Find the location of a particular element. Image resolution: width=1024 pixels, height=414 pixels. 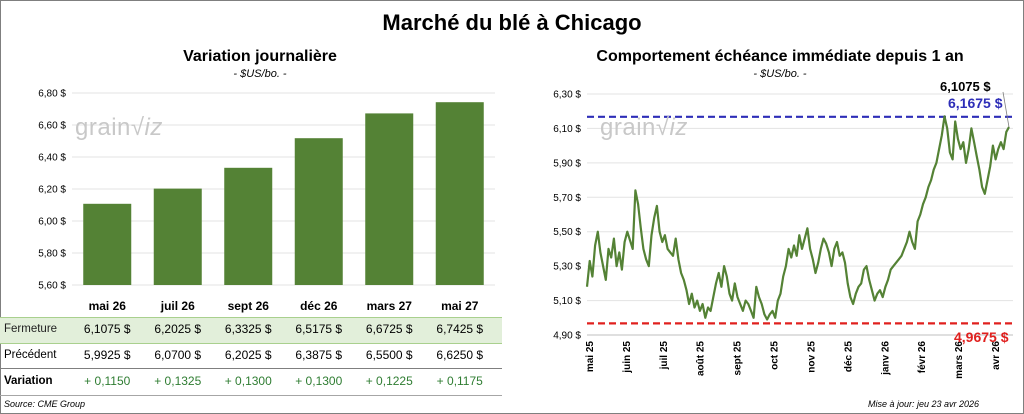

line-x-tick: août 25 is located at coordinates (701, 358).